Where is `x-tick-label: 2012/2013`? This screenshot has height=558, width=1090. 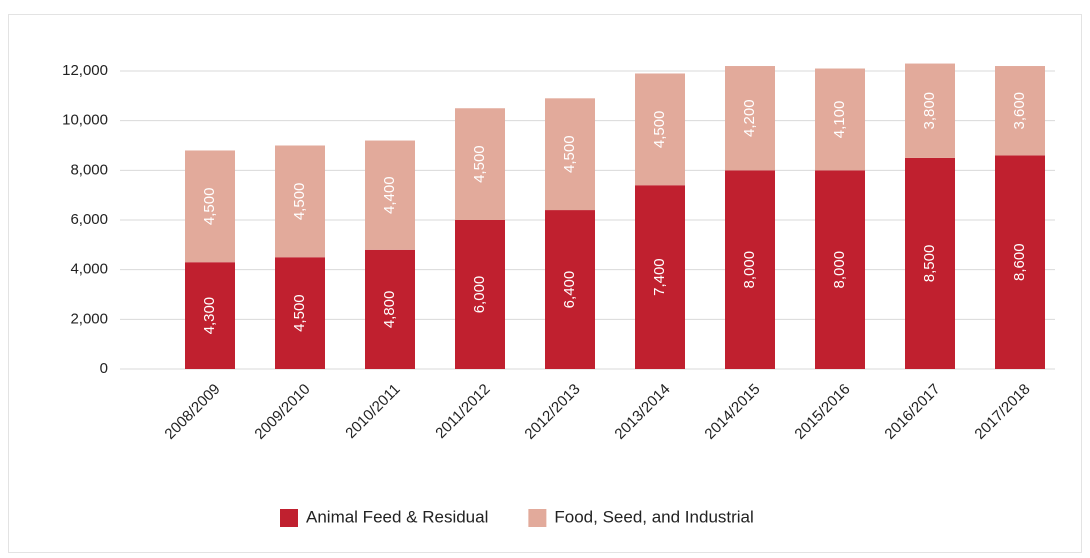 x-tick-label: 2012/2013 is located at coordinates (552, 412).